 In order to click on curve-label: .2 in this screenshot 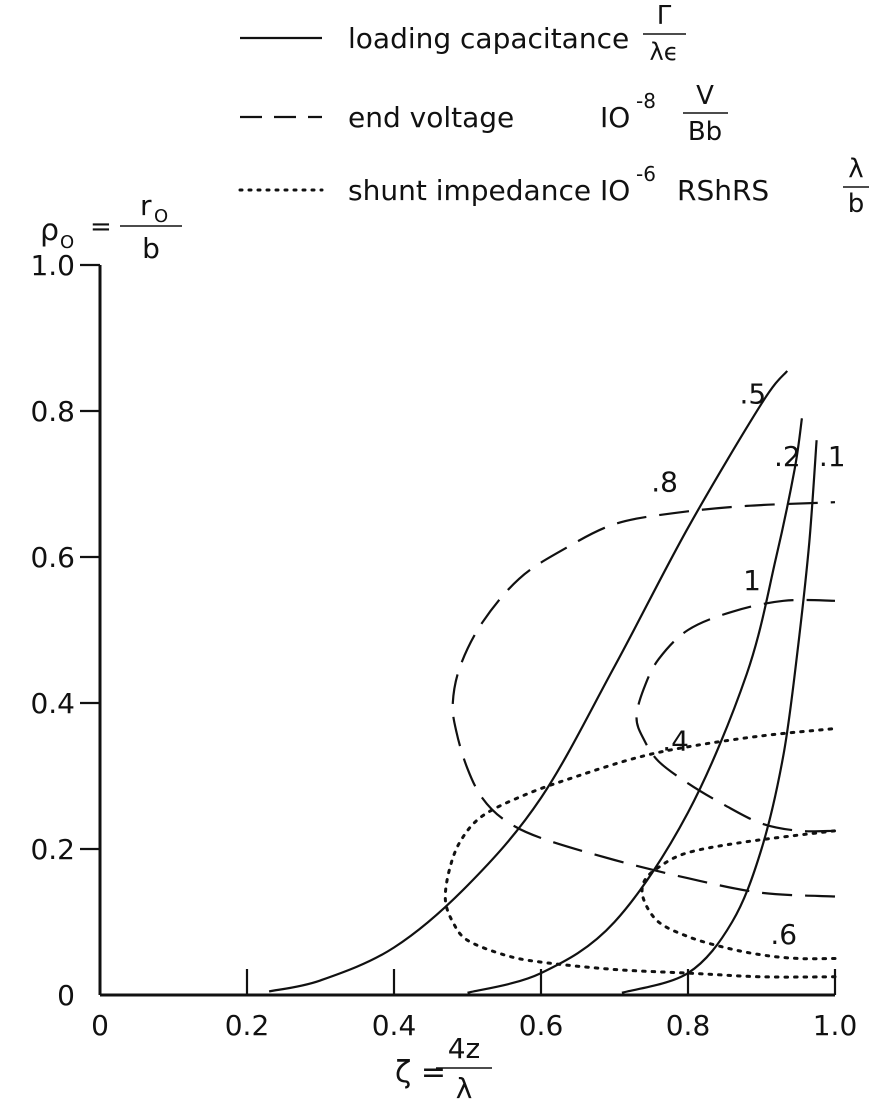, I will do `click(787, 456)`.